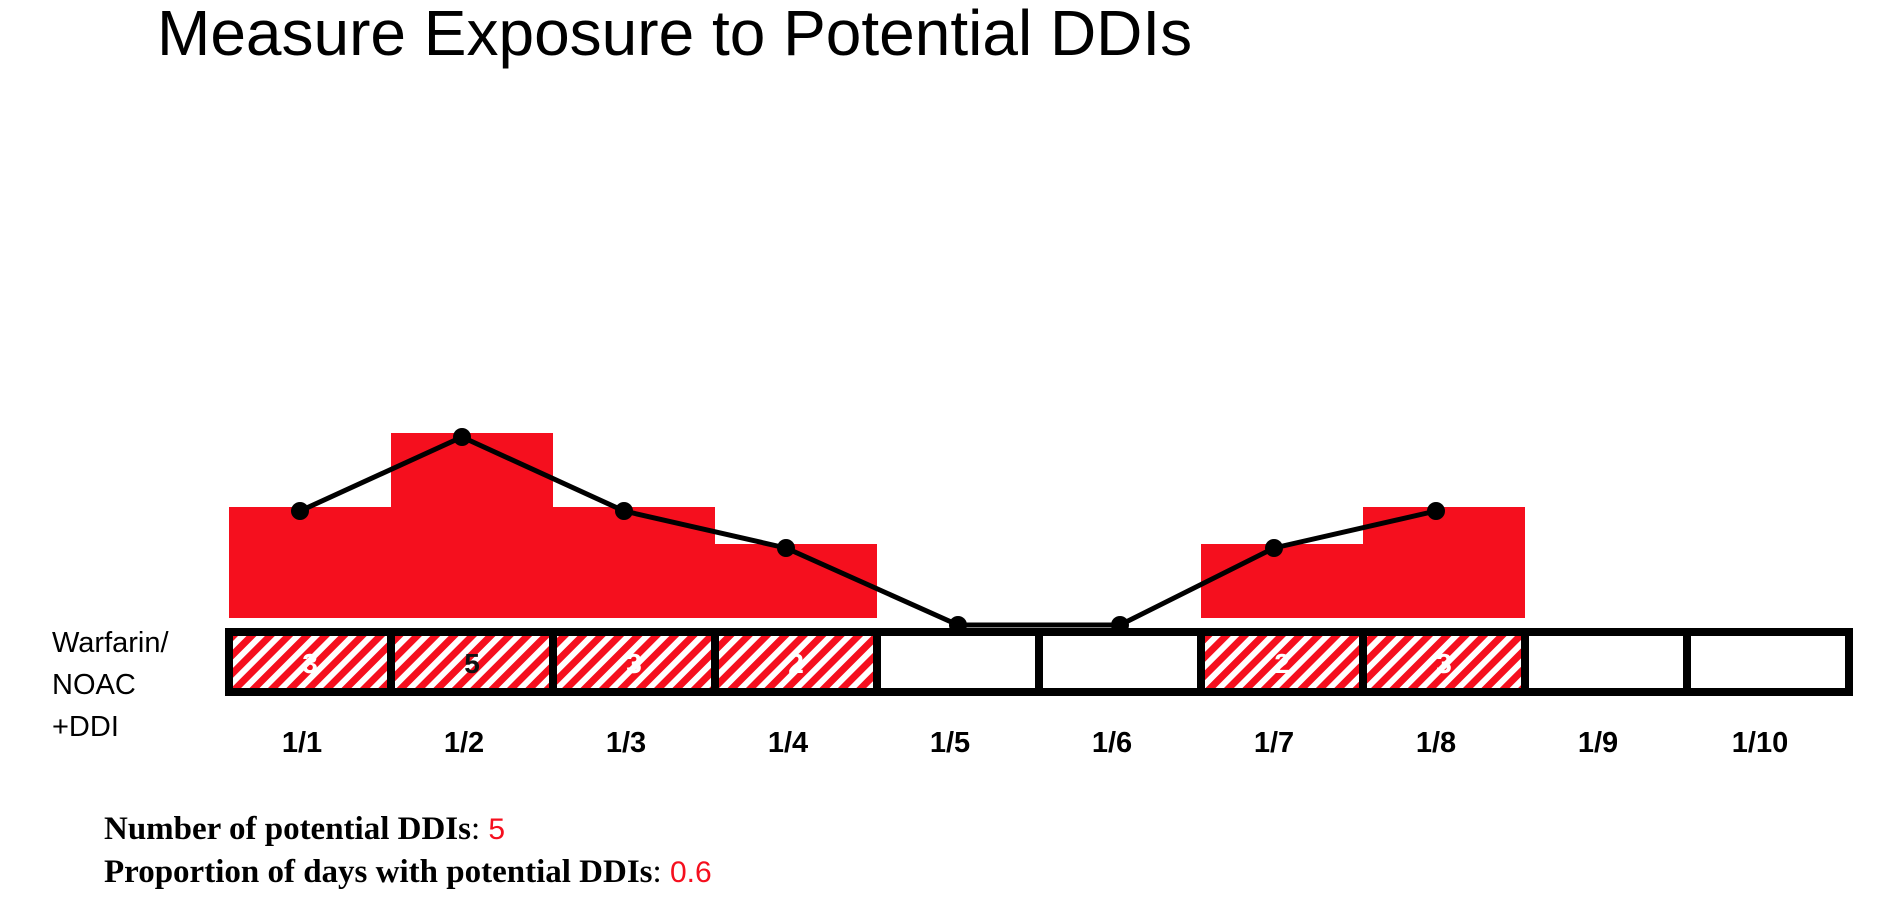 The image size is (1900, 908). Describe the element at coordinates (1760, 743) in the screenshot. I see `day-label-1/10: 1/10` at that location.